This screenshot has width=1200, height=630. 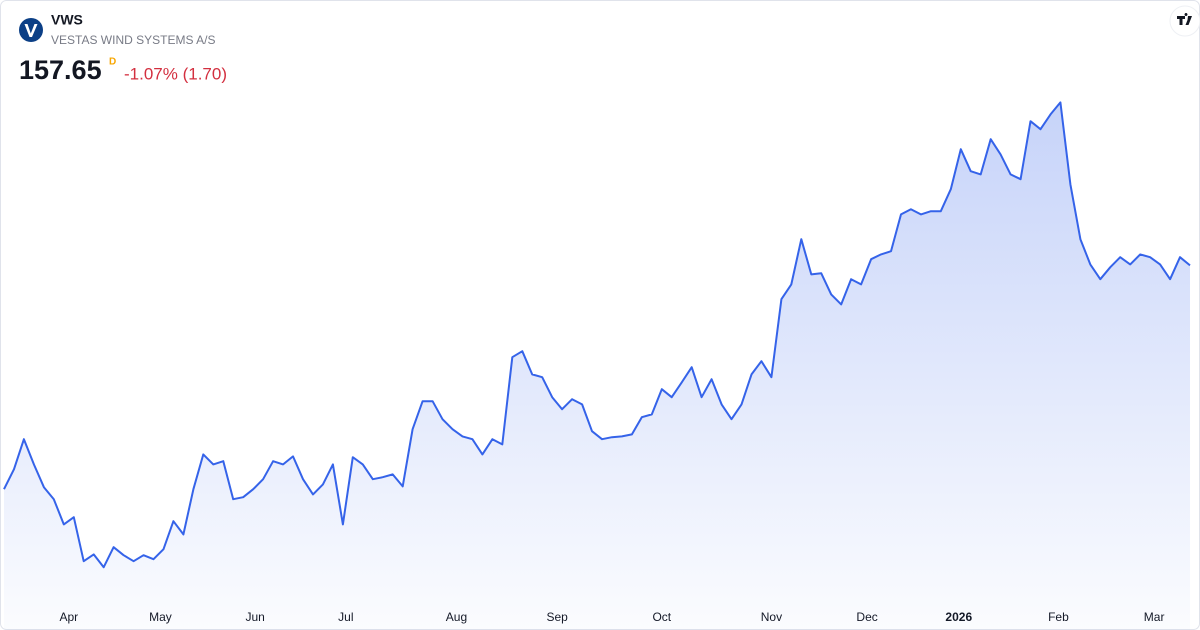 I want to click on logo, so click(x=31, y=30).